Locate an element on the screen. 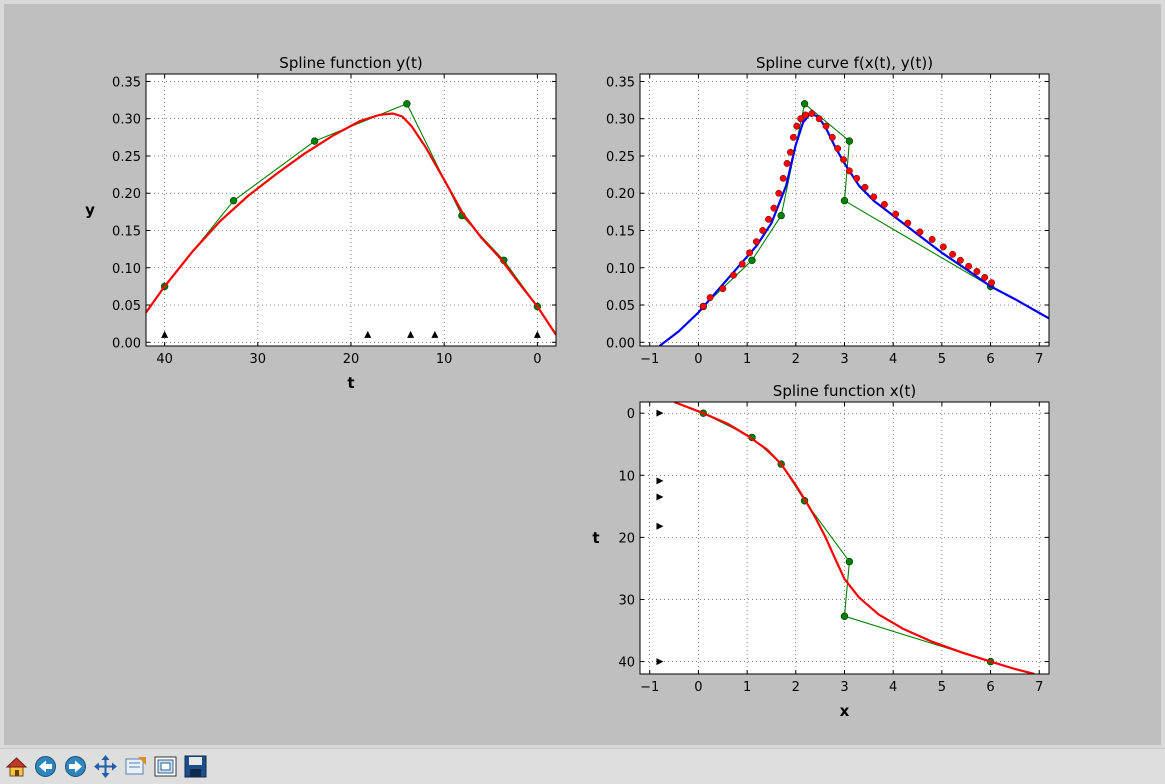 This screenshot has width=1165, height=784. configure-subplots-icon is located at coordinates (165, 766).